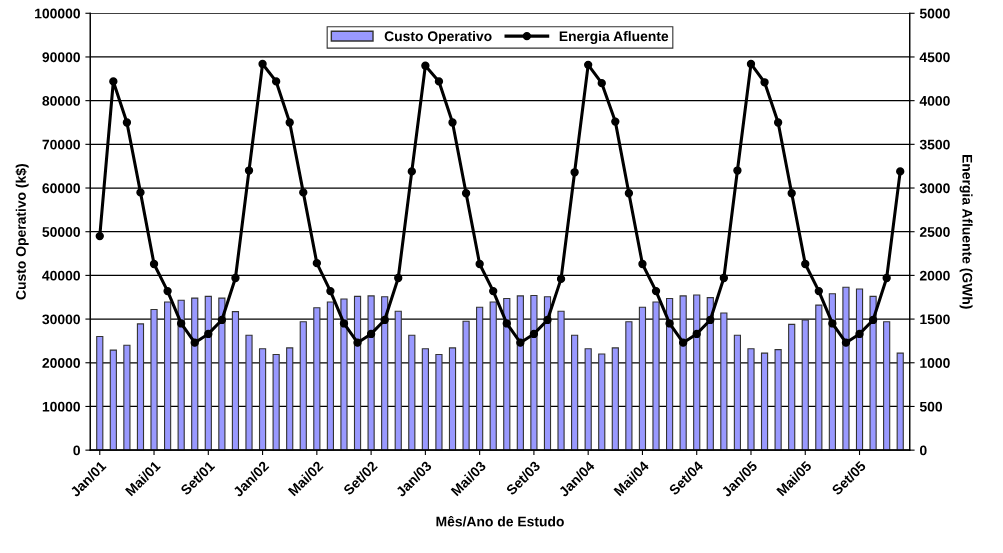 This screenshot has height=553, width=1003. What do you see at coordinates (966, 231) in the screenshot?
I see `y2-axis-title: Energia Afluente (GWh)` at bounding box center [966, 231].